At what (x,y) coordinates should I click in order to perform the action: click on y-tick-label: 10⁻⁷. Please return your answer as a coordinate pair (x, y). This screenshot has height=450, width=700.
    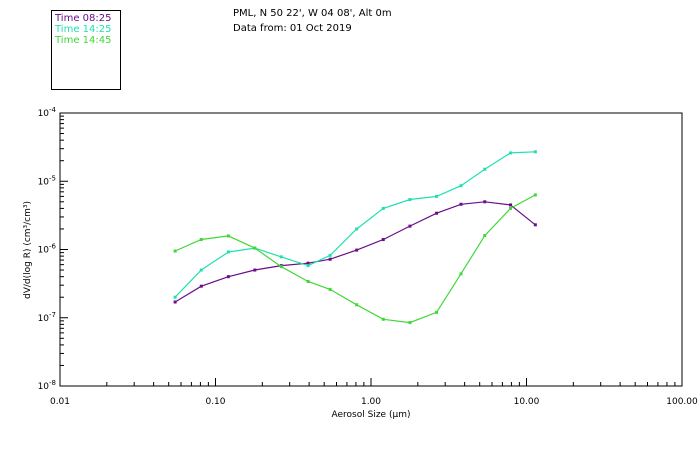
    Looking at the image, I should click on (47, 317).